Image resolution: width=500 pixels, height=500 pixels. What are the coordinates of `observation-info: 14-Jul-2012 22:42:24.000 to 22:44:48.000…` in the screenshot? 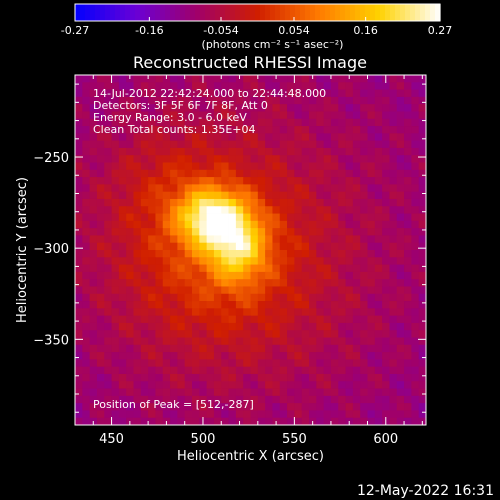 It's located at (209, 111).